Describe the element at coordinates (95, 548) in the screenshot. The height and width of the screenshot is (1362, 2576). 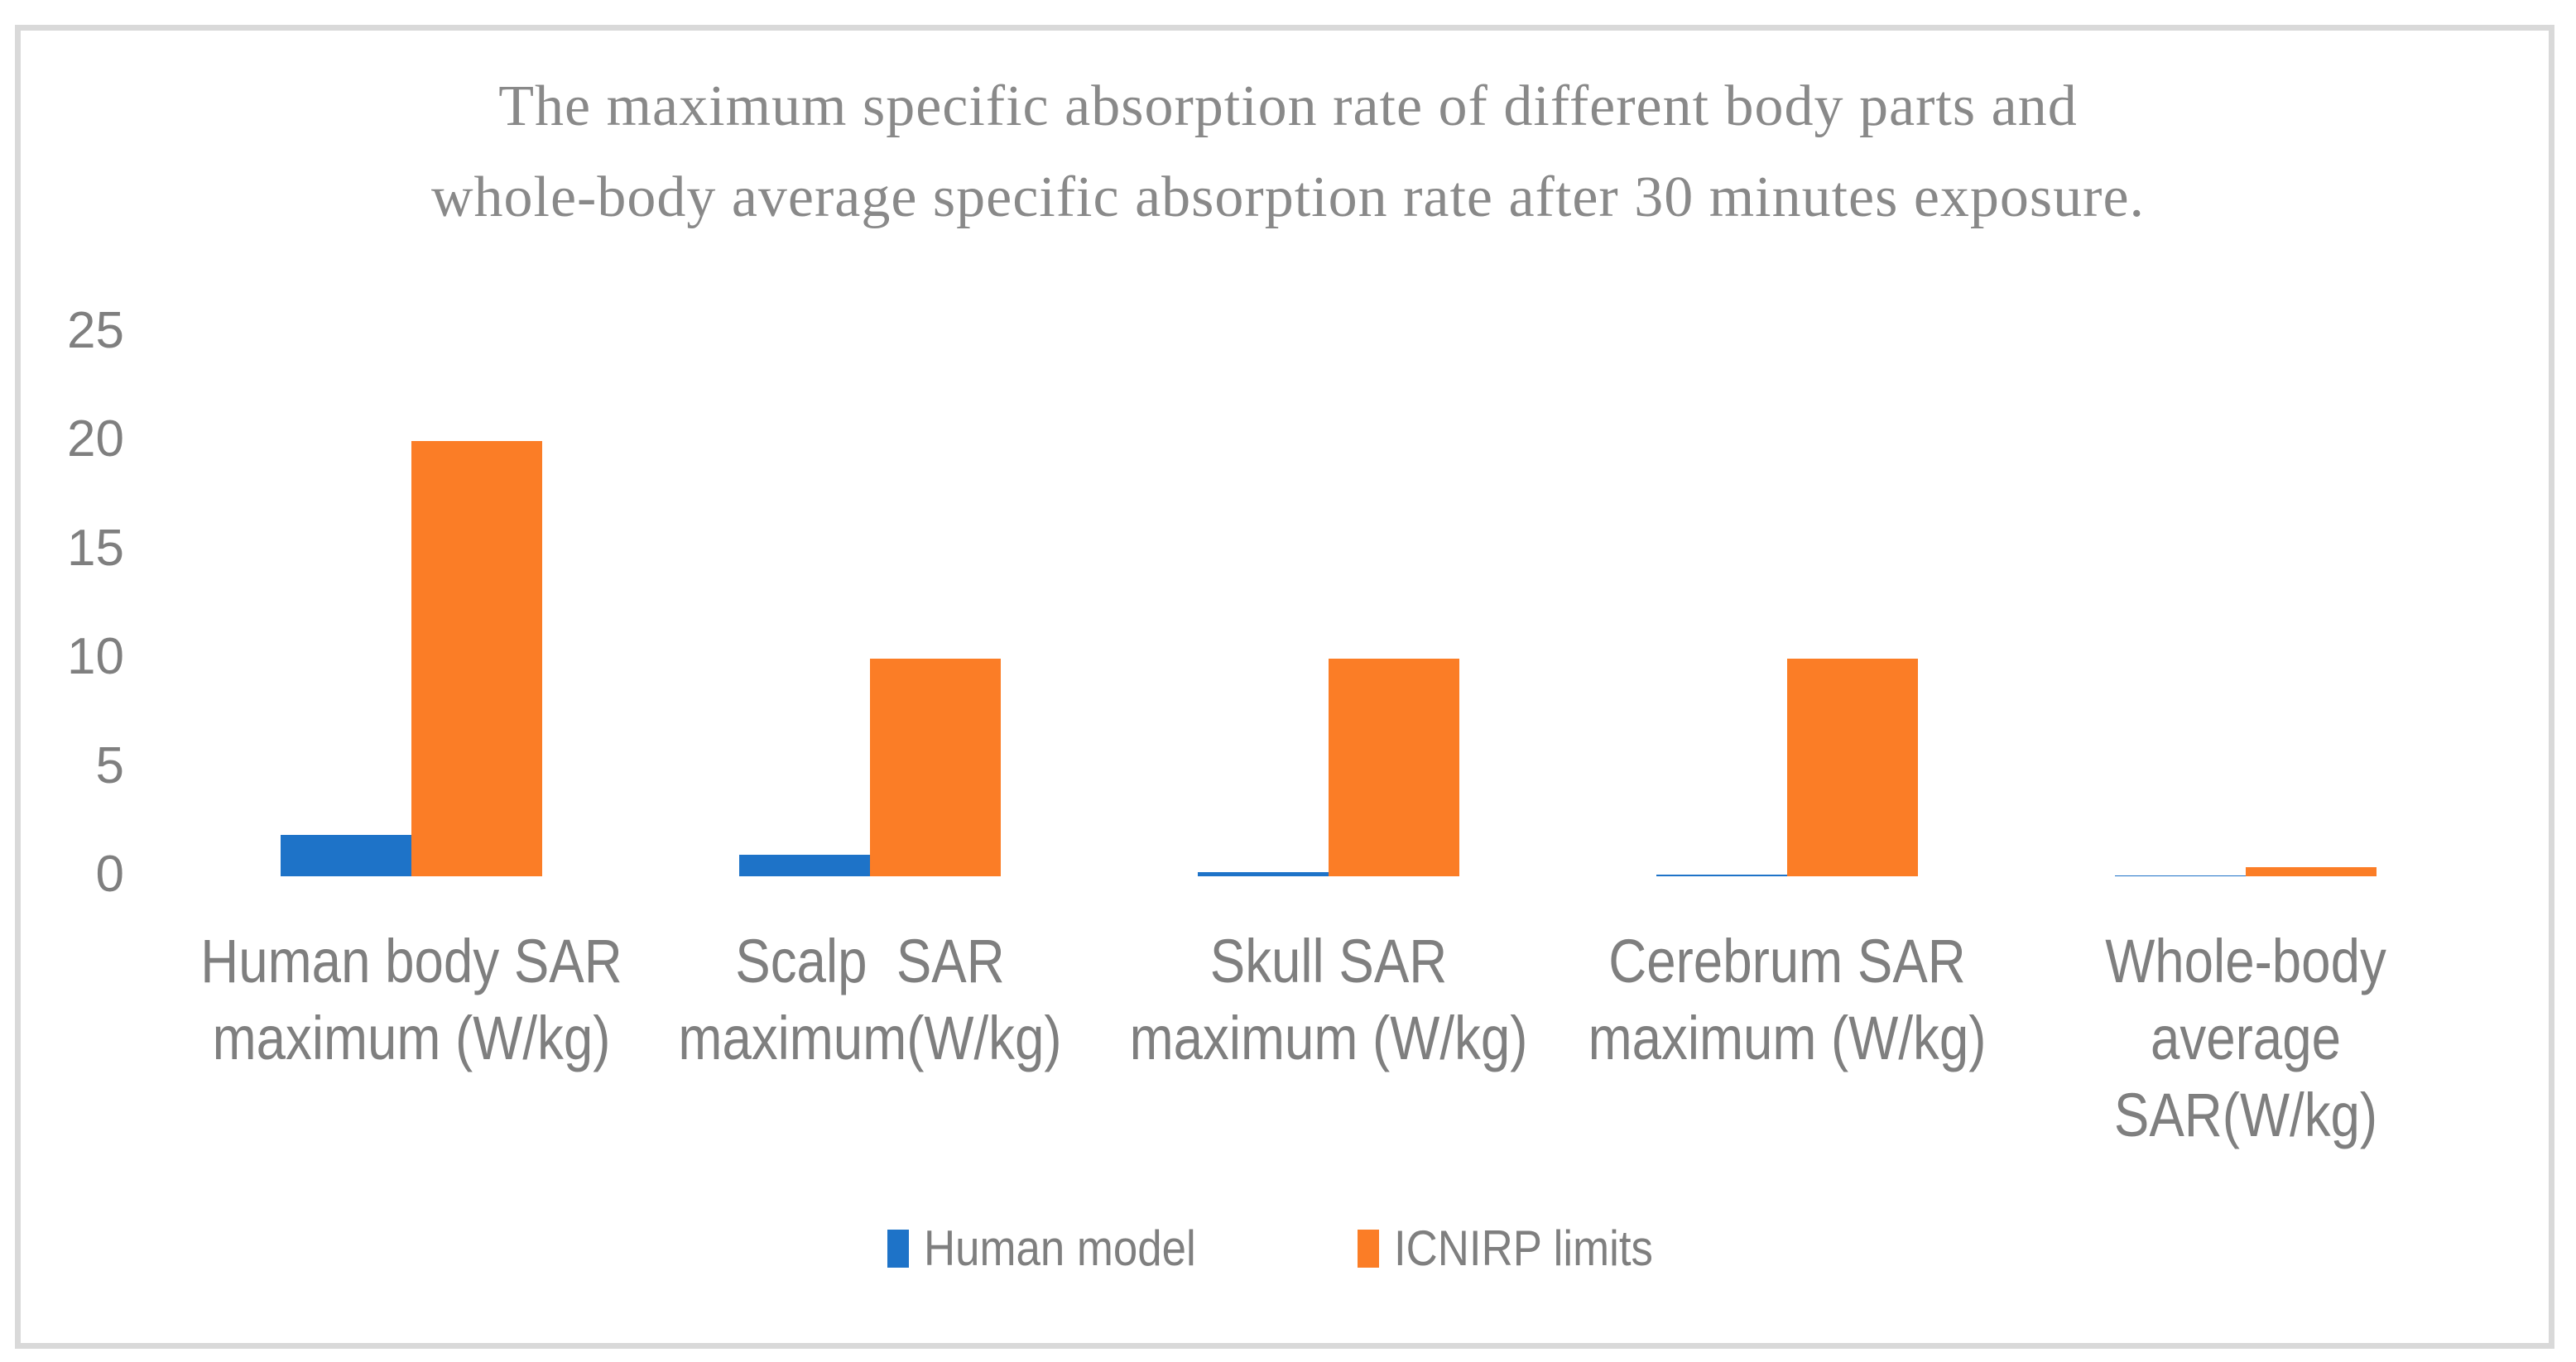
I see `y-axis-tick-label-15: 15` at that location.